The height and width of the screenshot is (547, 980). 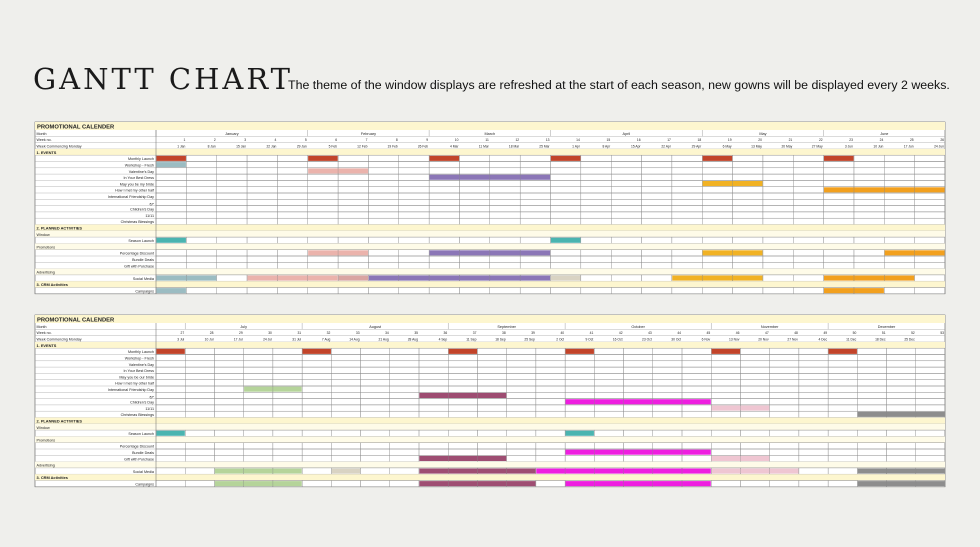 What do you see at coordinates (500, 340) in the screenshot?
I see `week-date: 18 Sep` at bounding box center [500, 340].